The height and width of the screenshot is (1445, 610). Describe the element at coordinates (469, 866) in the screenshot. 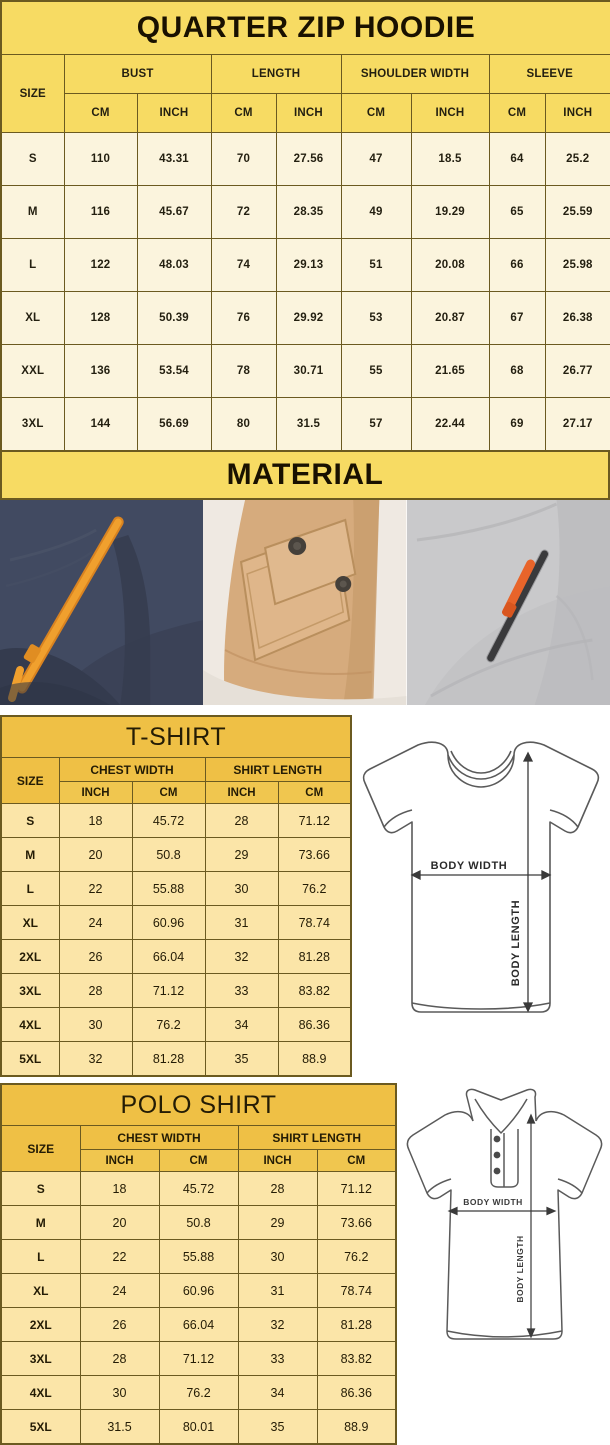

I see `tshirt-body-width-label: BODY WIDTH` at that location.